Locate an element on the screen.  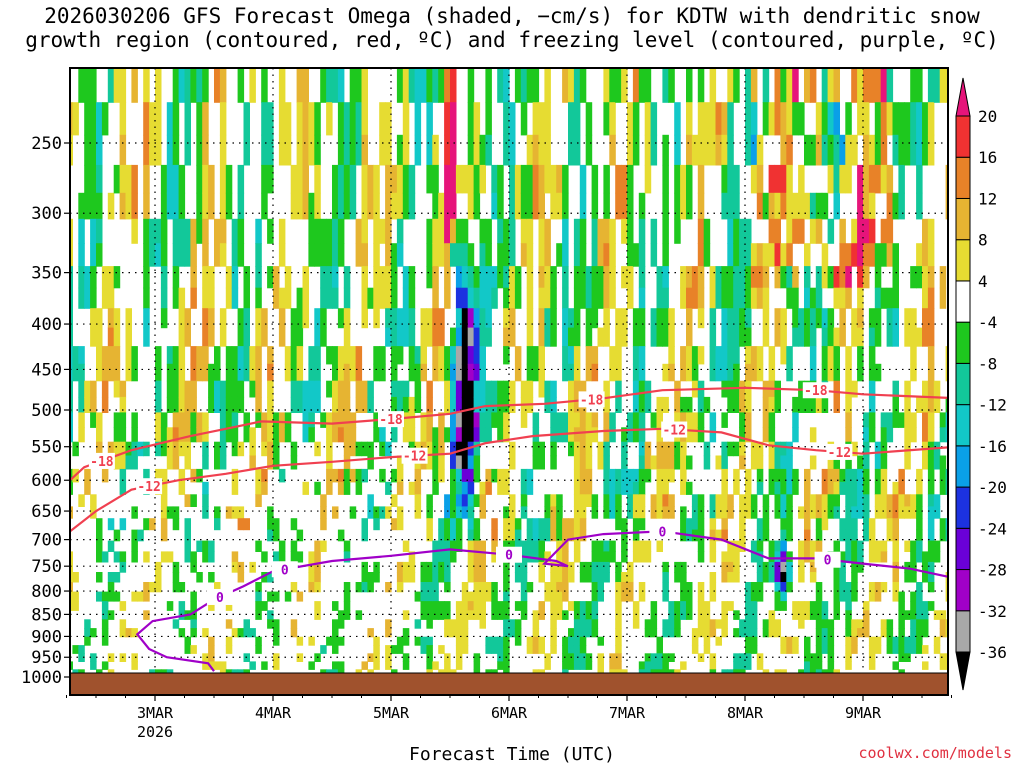
contour-label: 0 is located at coordinates (828, 561).